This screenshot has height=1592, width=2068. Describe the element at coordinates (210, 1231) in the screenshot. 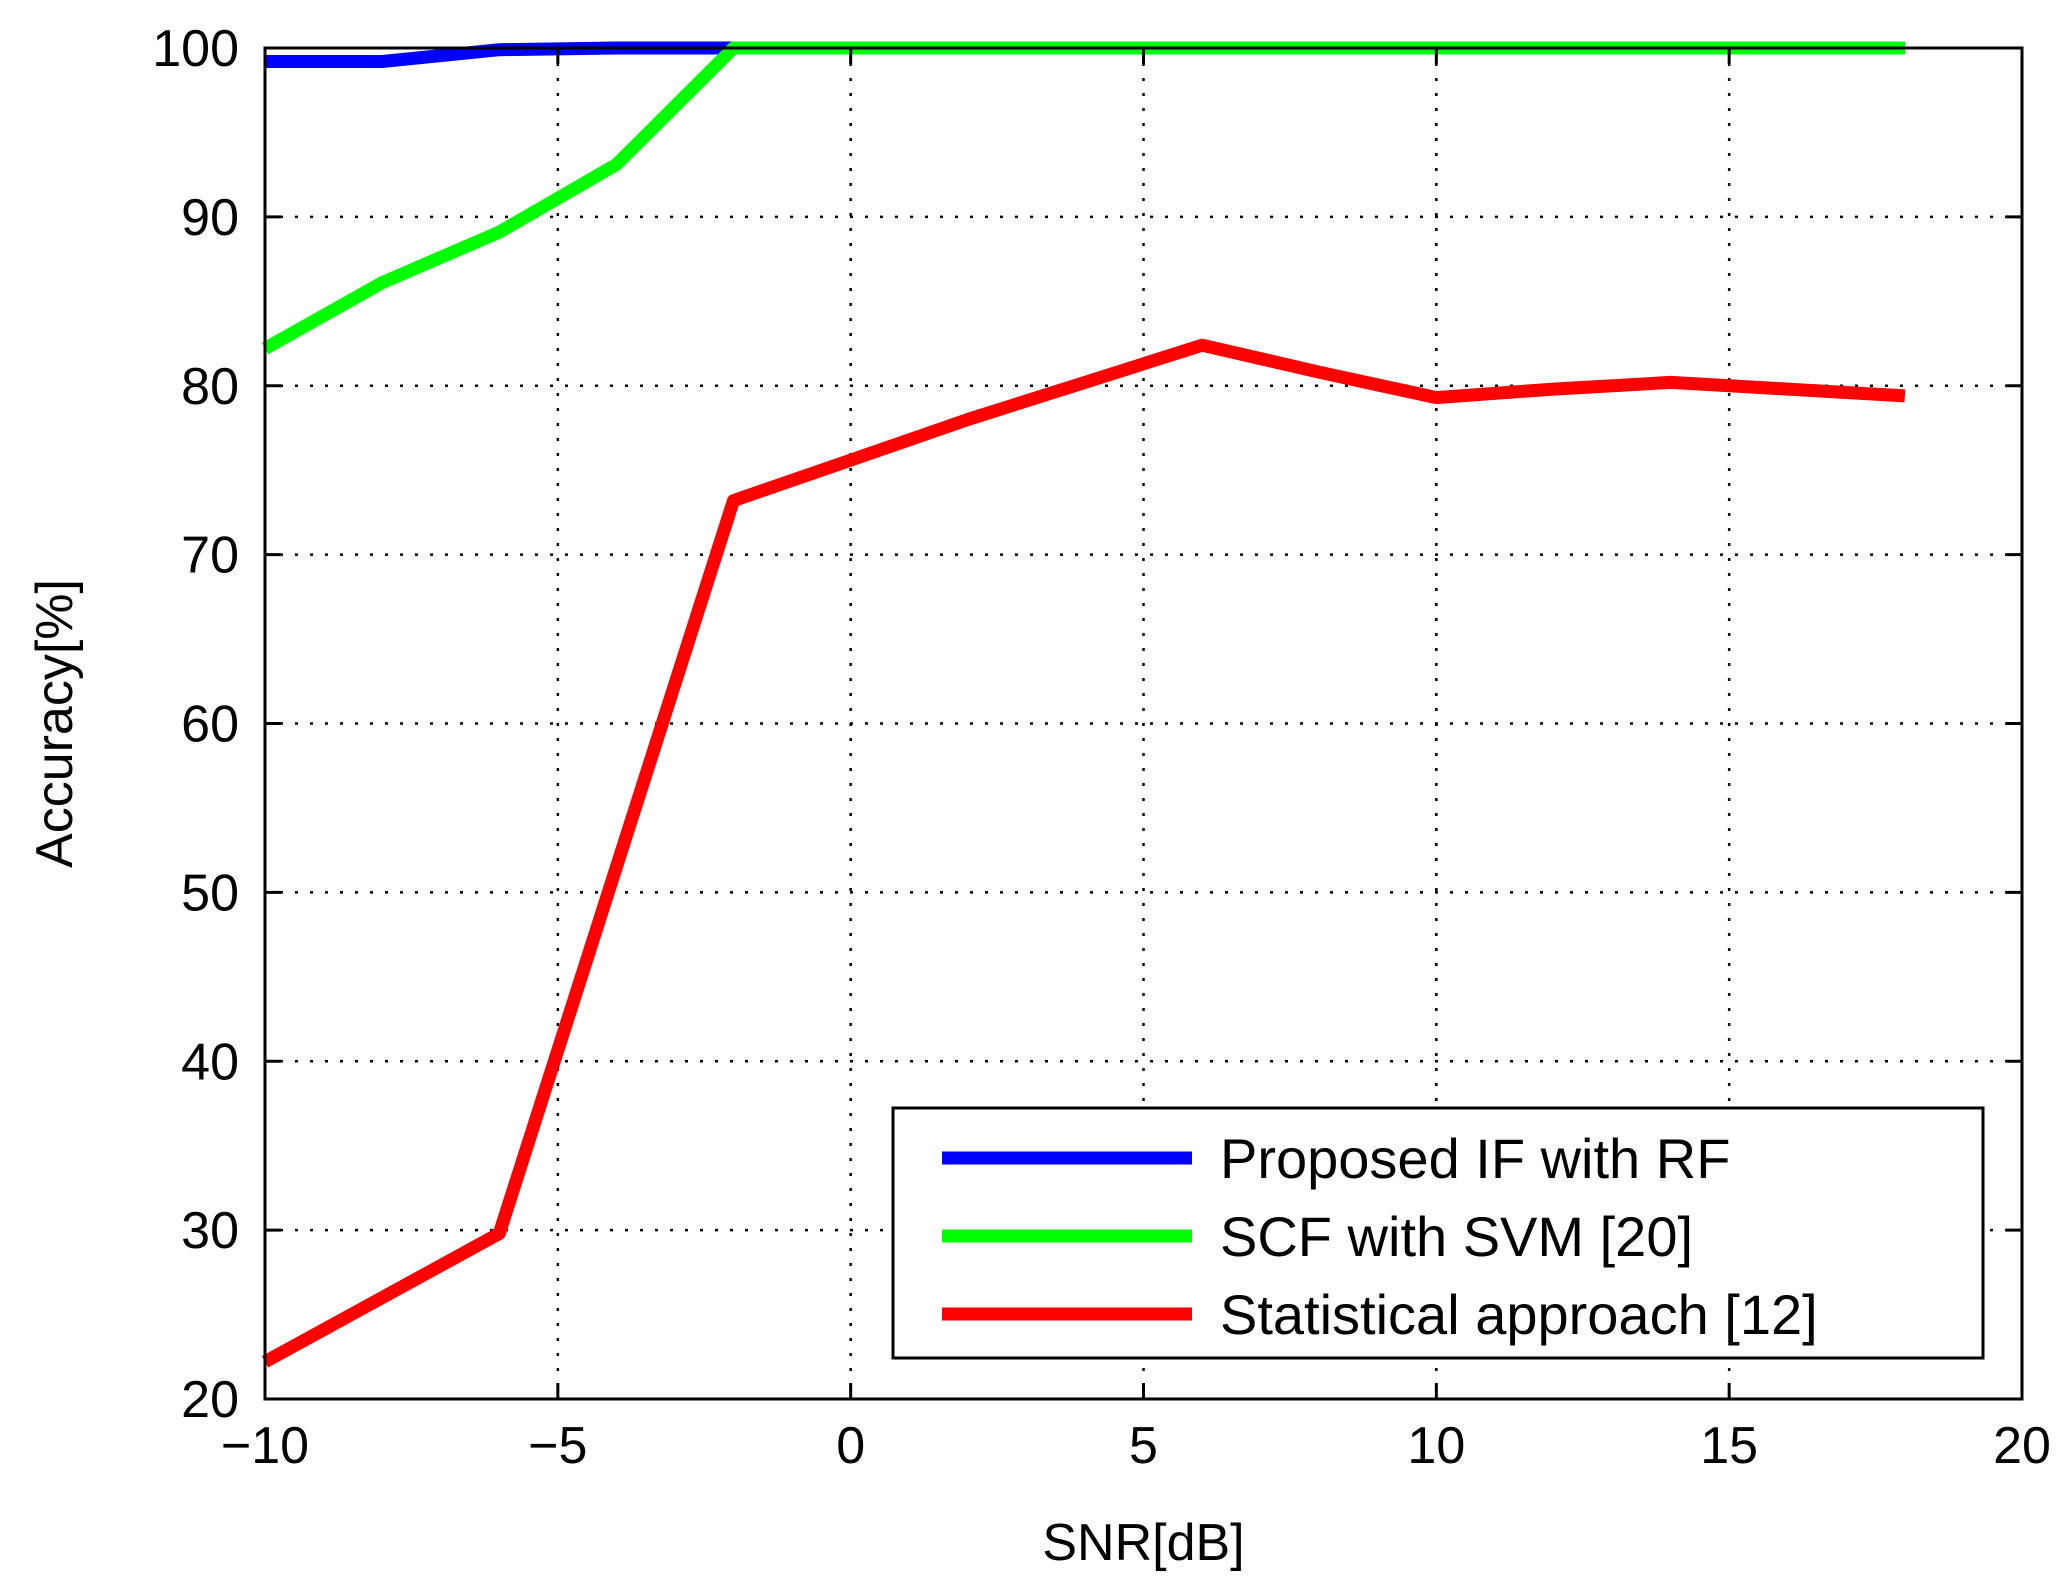

I see `y-tick-label: 30` at that location.